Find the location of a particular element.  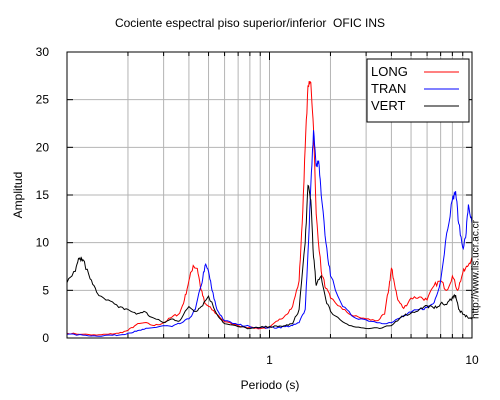

credit-url: http://www.lis.ucr.ac.cr is located at coordinates (476, 269).